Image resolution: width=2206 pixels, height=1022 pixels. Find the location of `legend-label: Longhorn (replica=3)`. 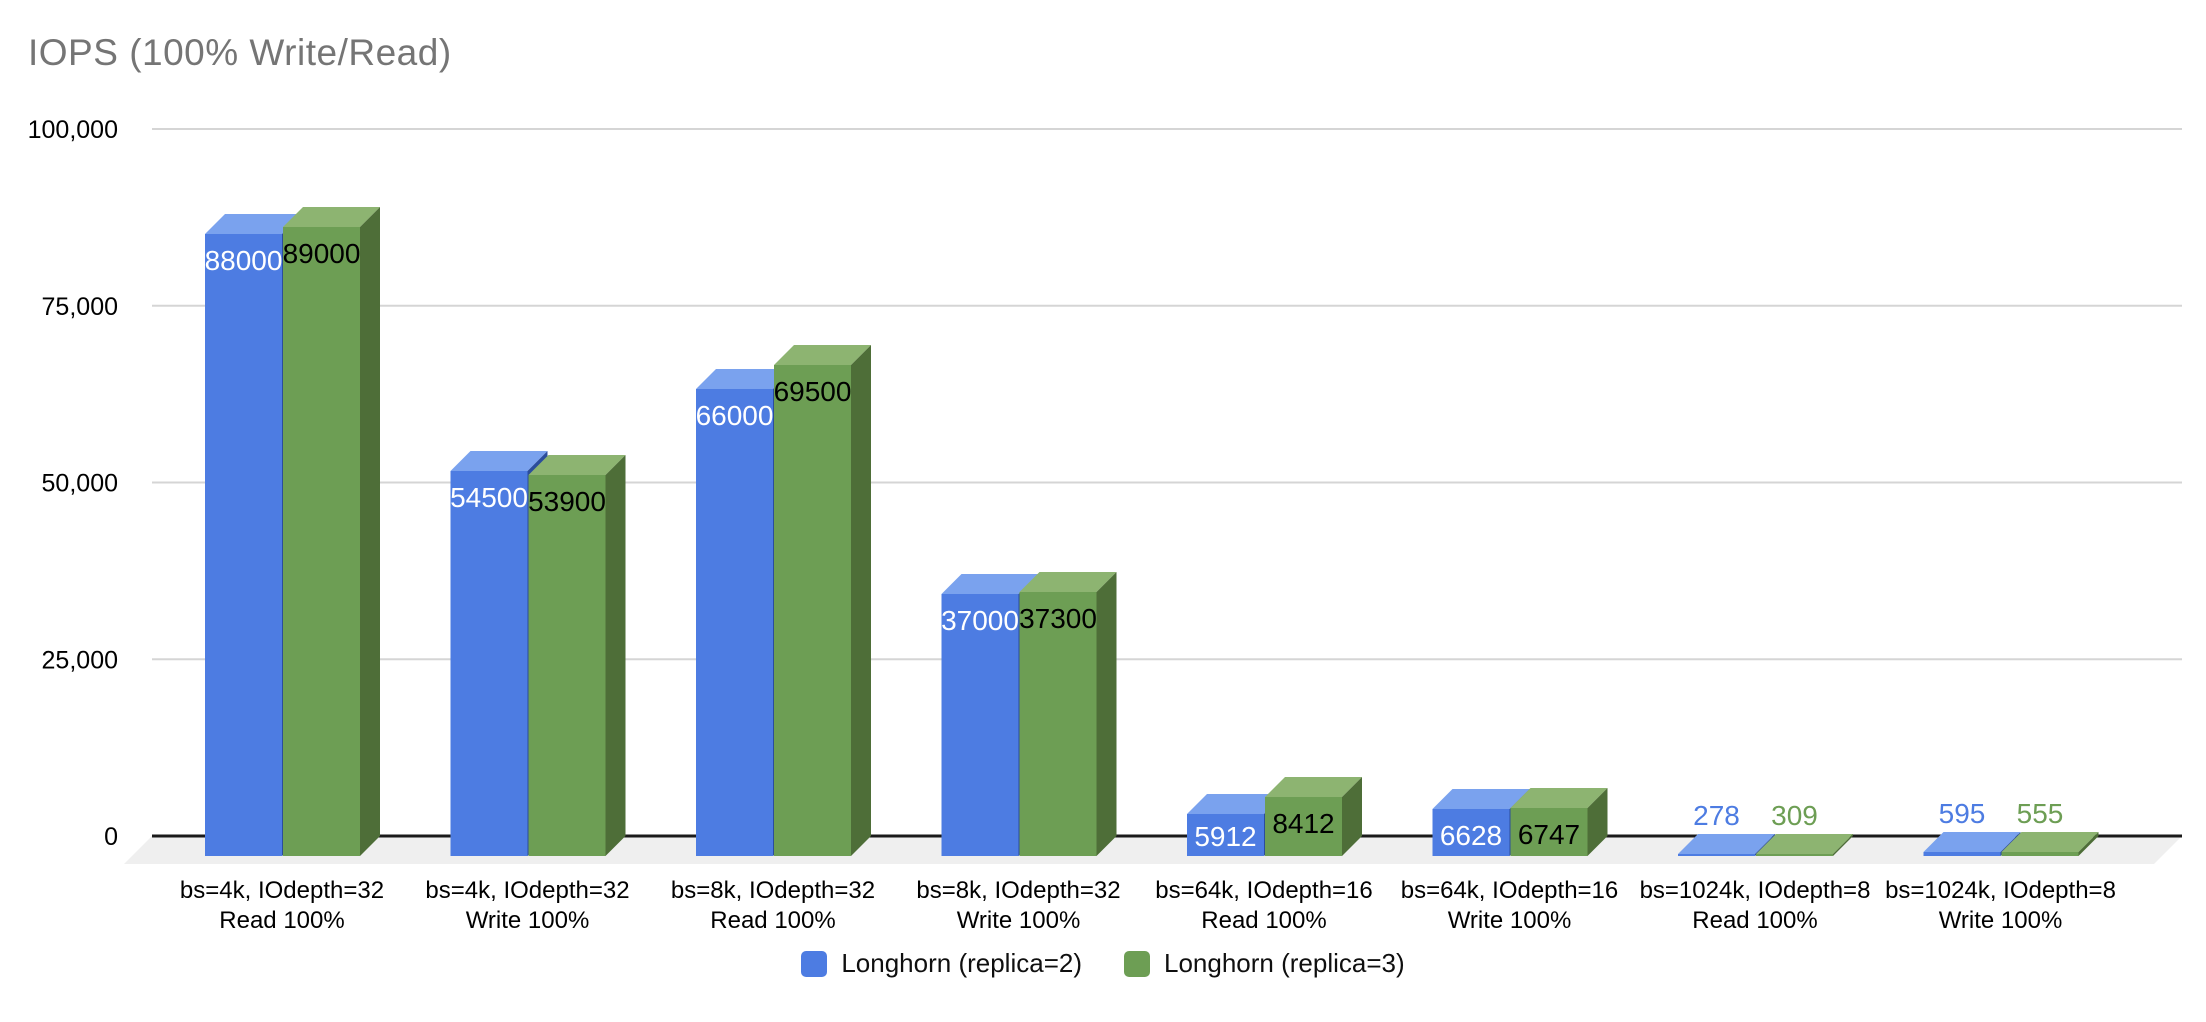

legend-label: Longhorn (replica=3) is located at coordinates (1284, 963).